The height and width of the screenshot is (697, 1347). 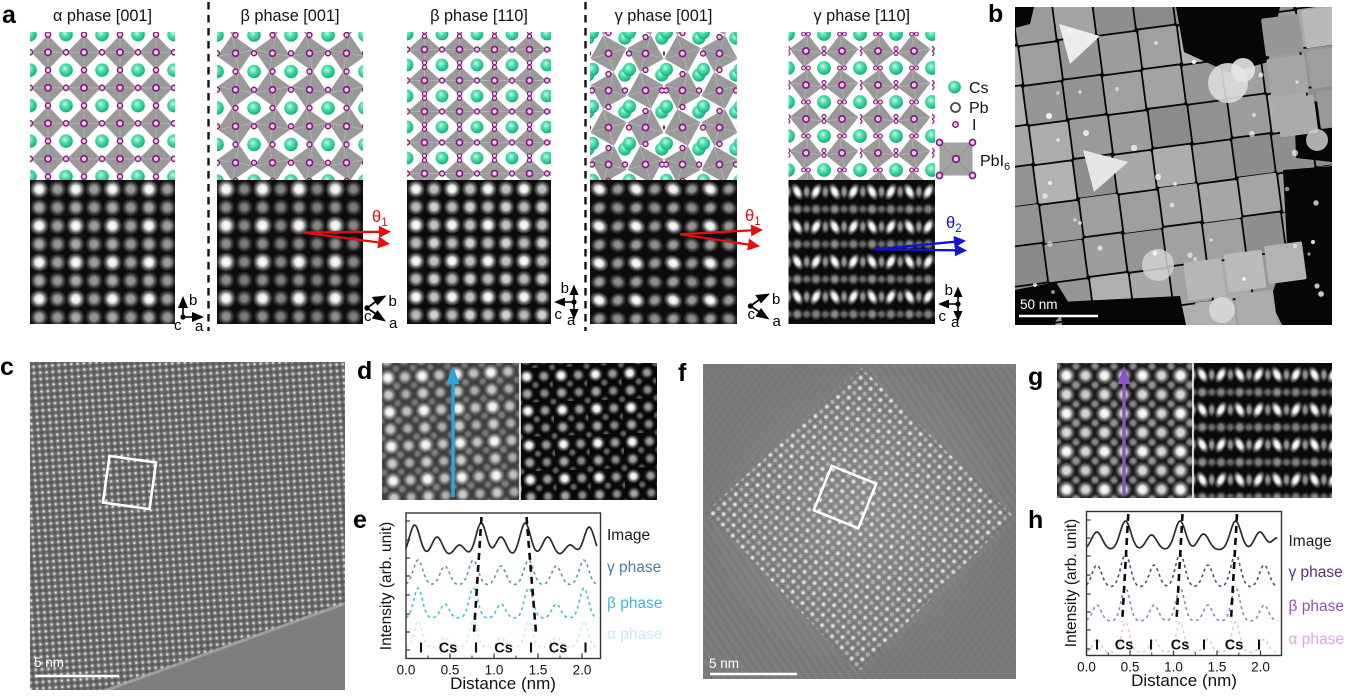 What do you see at coordinates (995, 163) in the screenshot?
I see `svg-text: PbI6` at bounding box center [995, 163].